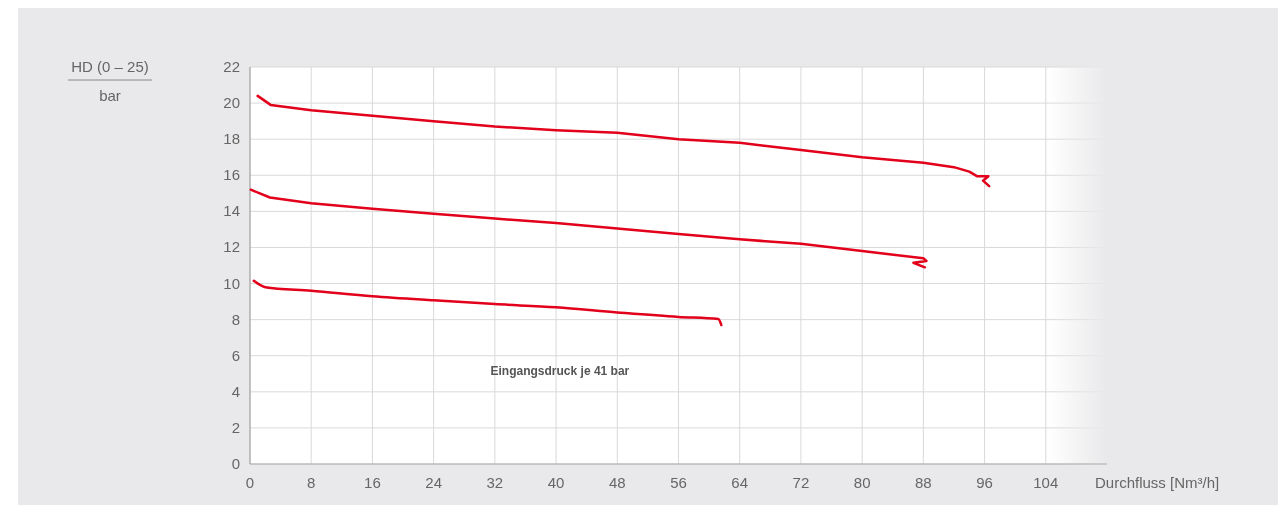  Describe the element at coordinates (678, 482) in the screenshot. I see `x-tick-label: 56` at that location.